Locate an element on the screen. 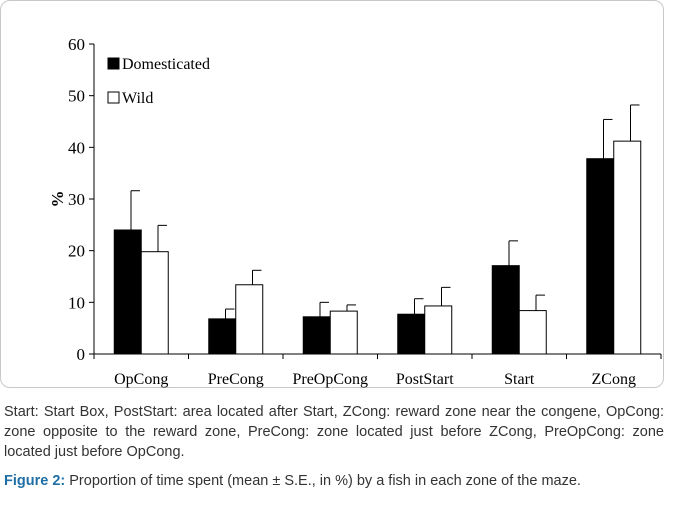  figure-label: Figure 2: is located at coordinates (35, 481).